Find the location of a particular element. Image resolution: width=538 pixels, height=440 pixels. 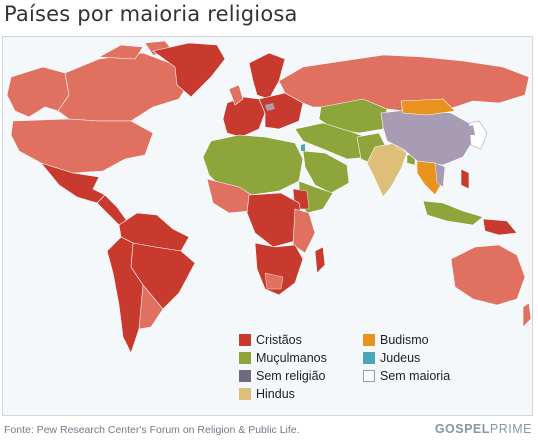

legend-item-christians: Cristãos is located at coordinates (270, 341).